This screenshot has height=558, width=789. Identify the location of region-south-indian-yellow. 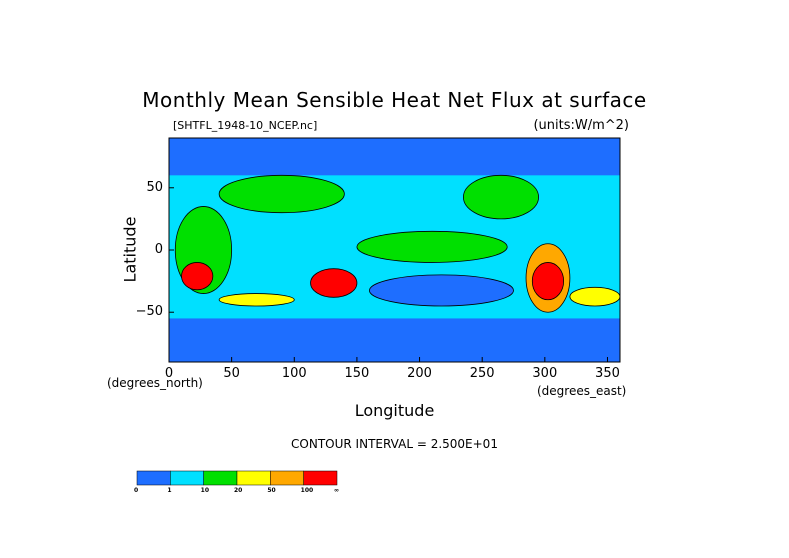
(256, 300).